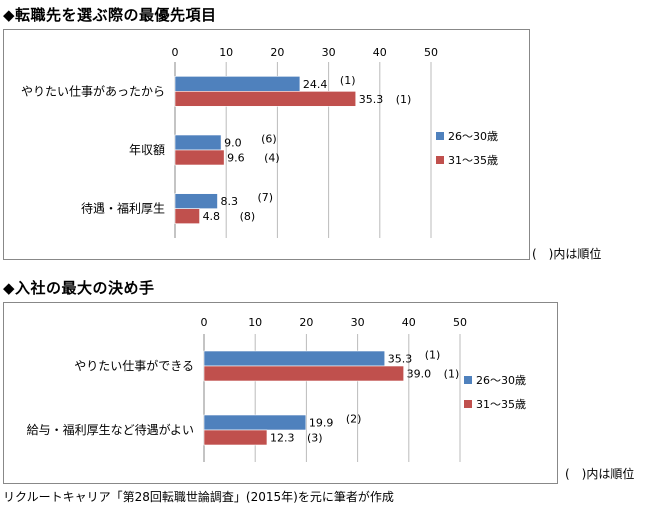 This screenshot has width=670, height=513. Describe the element at coordinates (212, 216) in the screenshot. I see `data-label: 4.8` at that location.